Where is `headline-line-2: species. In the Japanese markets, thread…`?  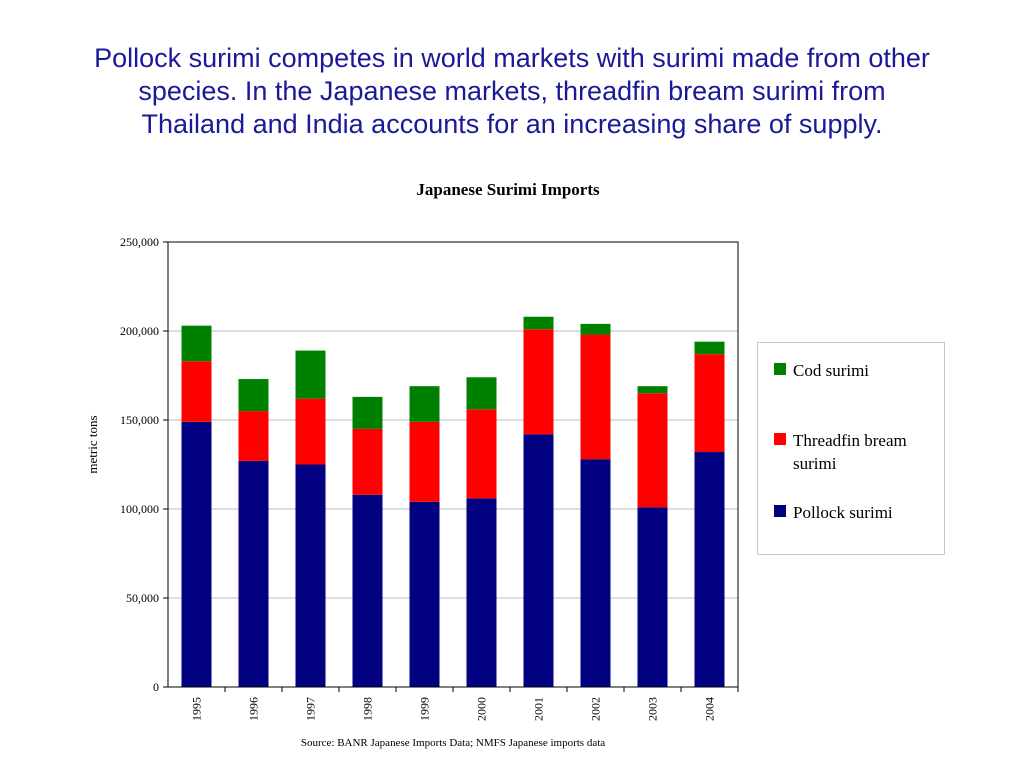 headline-line-2: species. In the Japanese markets, thread… is located at coordinates (512, 91).